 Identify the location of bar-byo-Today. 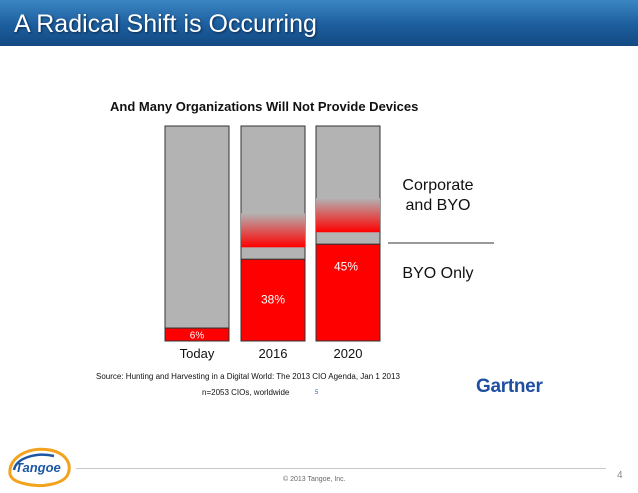
(197, 334).